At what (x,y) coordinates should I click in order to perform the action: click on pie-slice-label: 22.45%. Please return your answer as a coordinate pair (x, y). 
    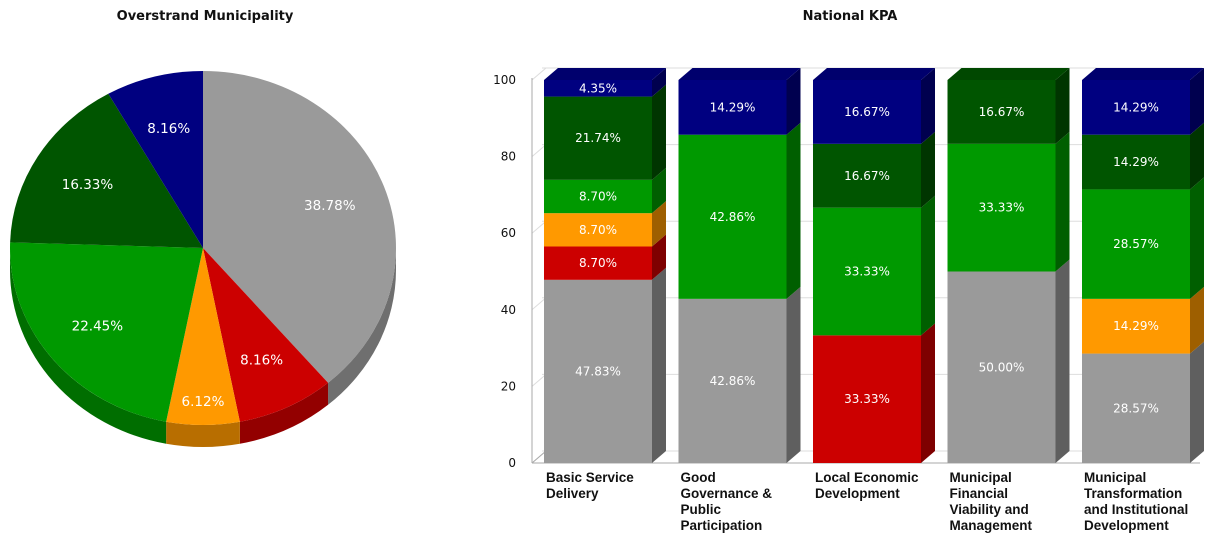
    Looking at the image, I should click on (98, 326).